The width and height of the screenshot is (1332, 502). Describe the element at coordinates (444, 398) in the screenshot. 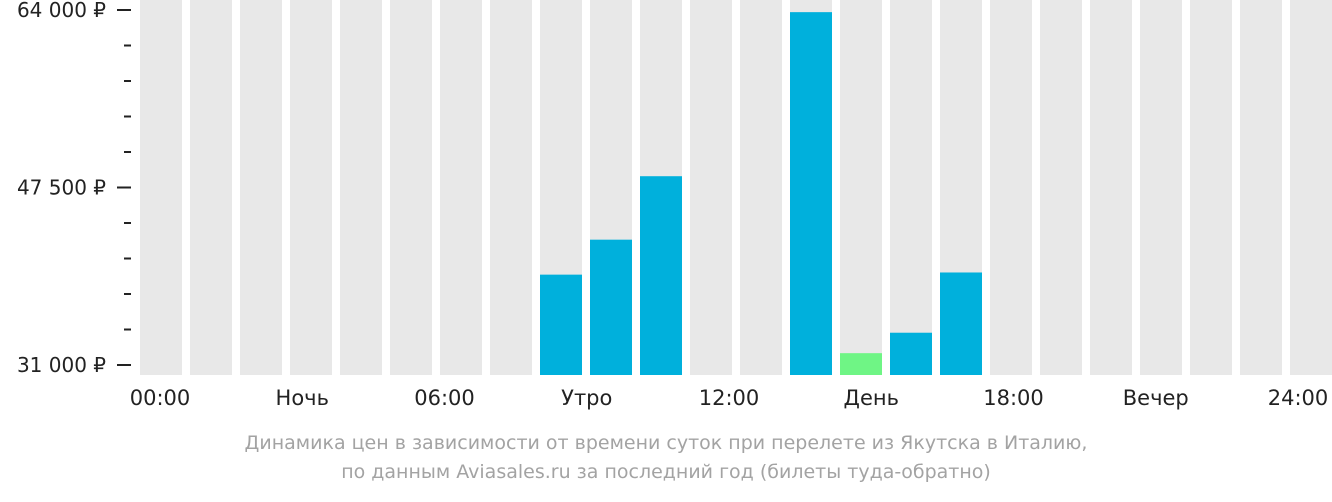

I see `x-axis-label: 06:00` at that location.